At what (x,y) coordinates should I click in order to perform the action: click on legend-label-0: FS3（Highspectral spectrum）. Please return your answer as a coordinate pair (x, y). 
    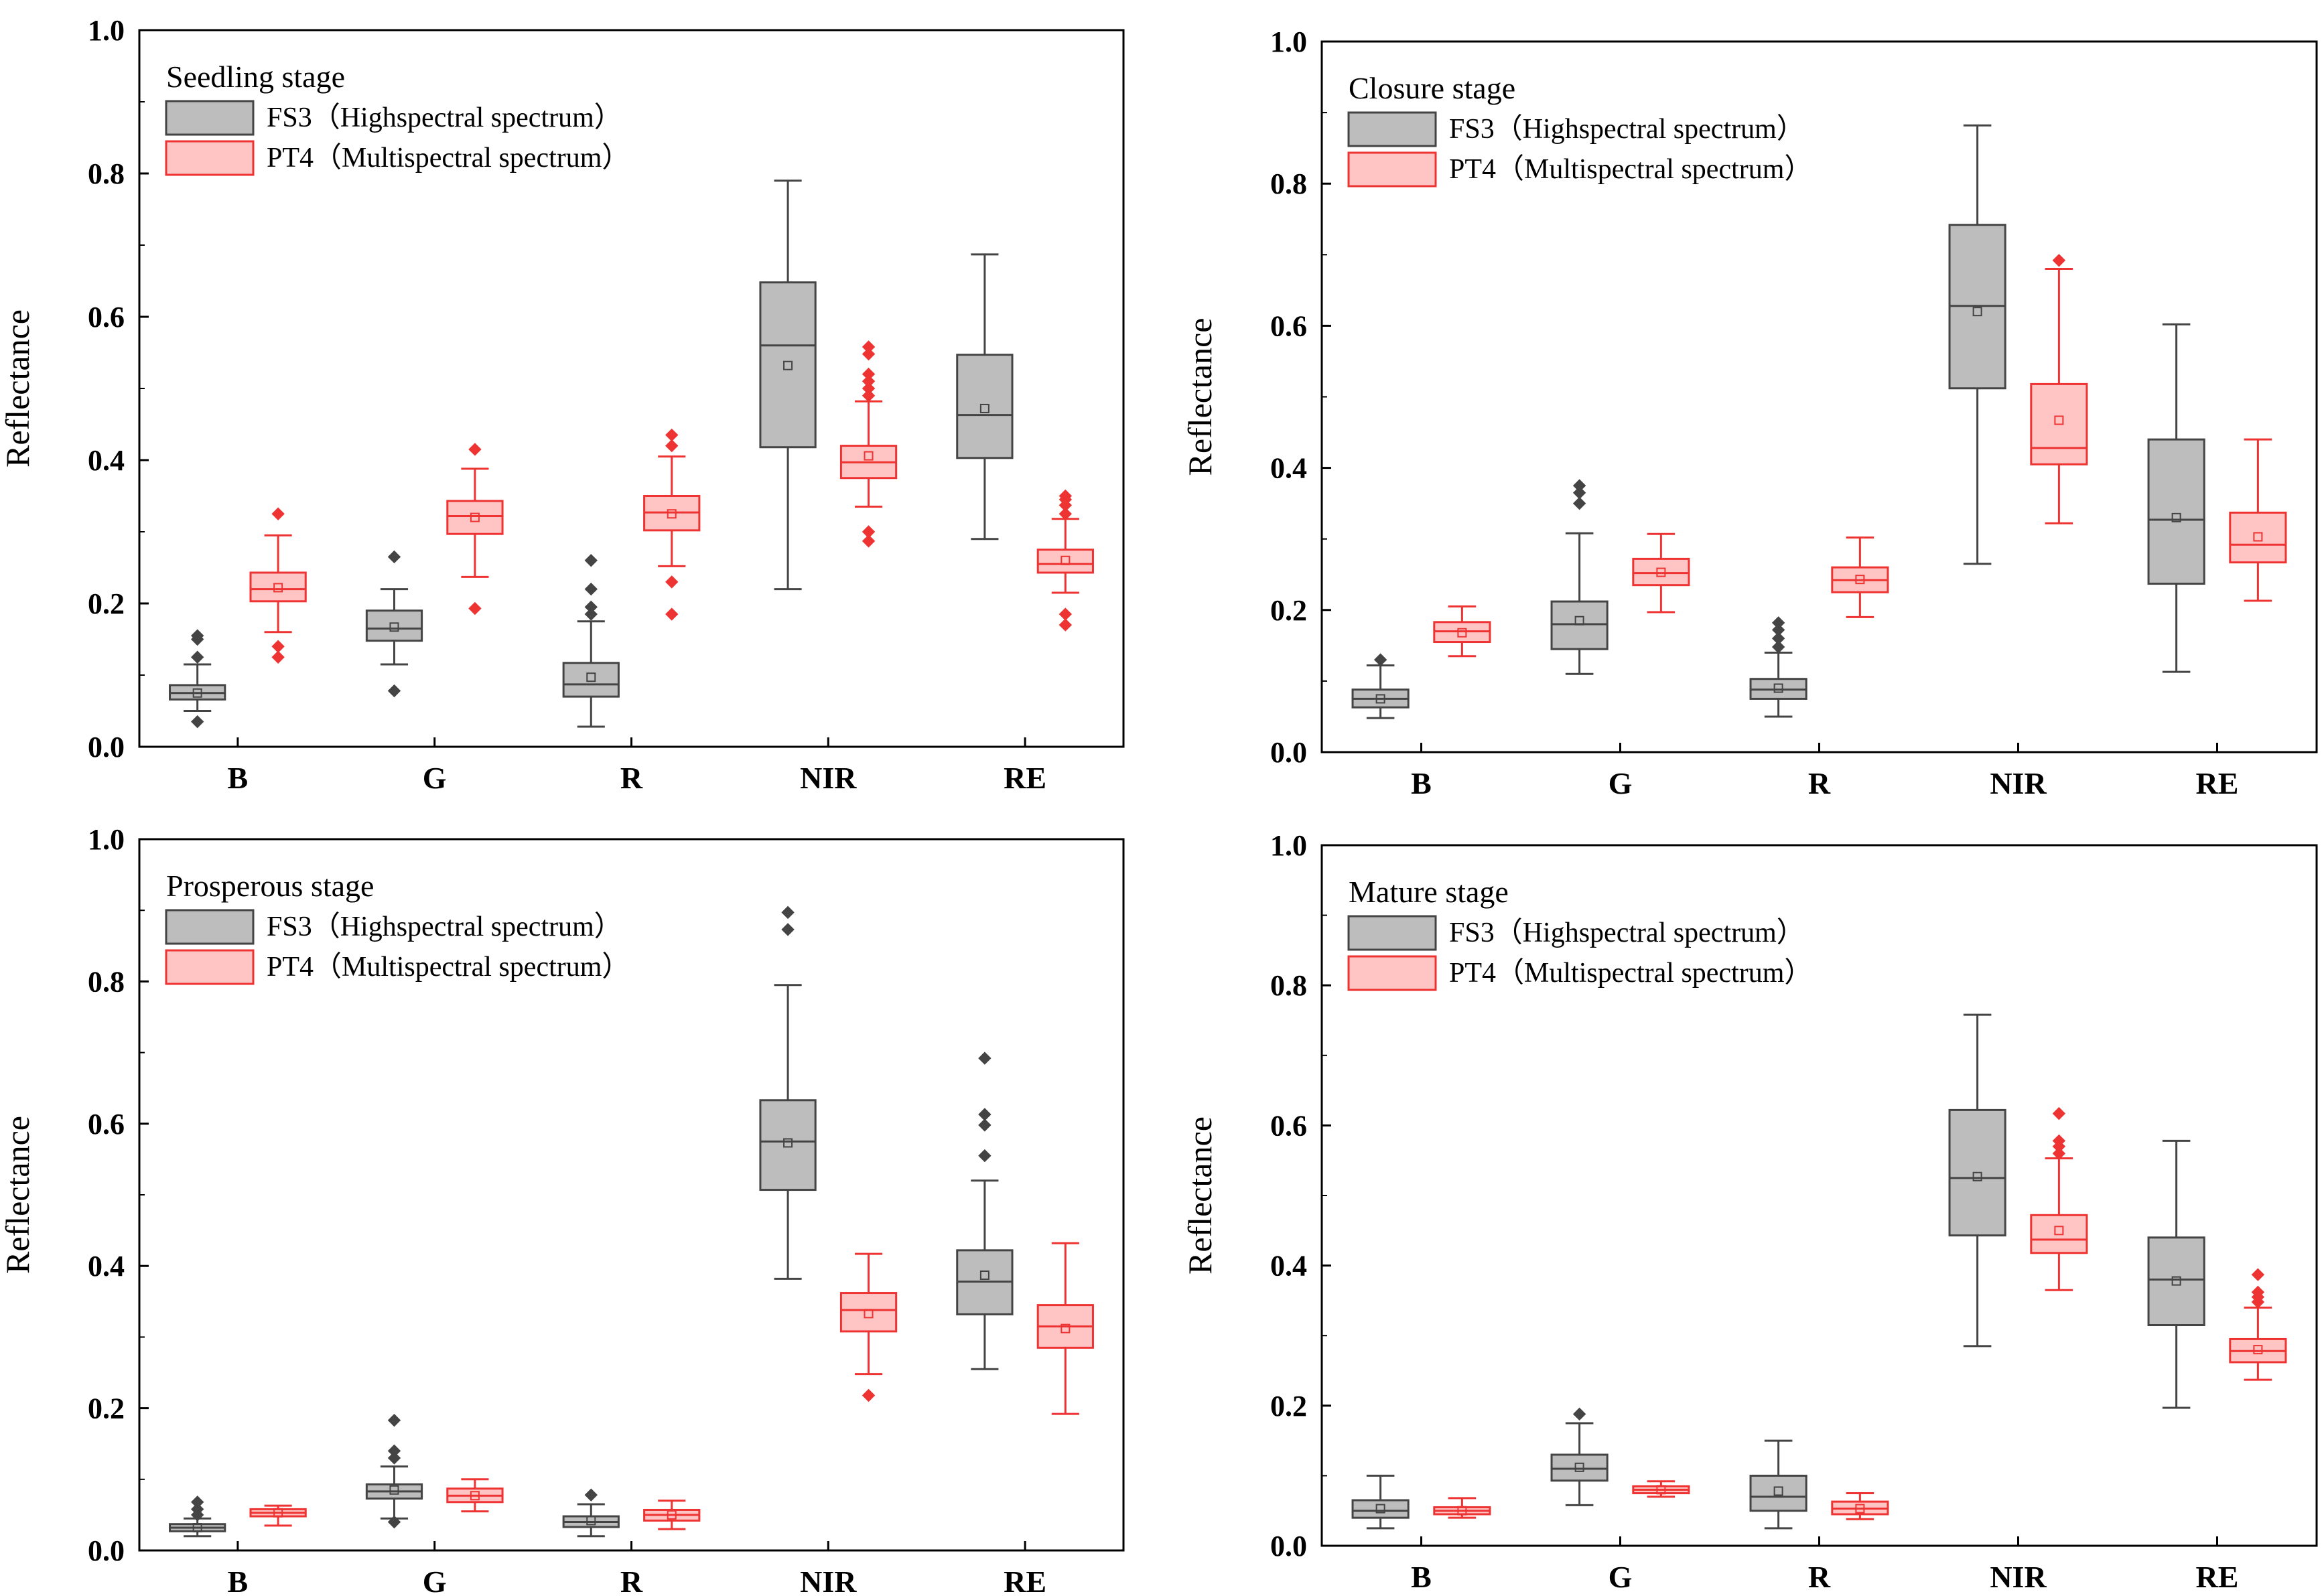
    Looking at the image, I should click on (1627, 129).